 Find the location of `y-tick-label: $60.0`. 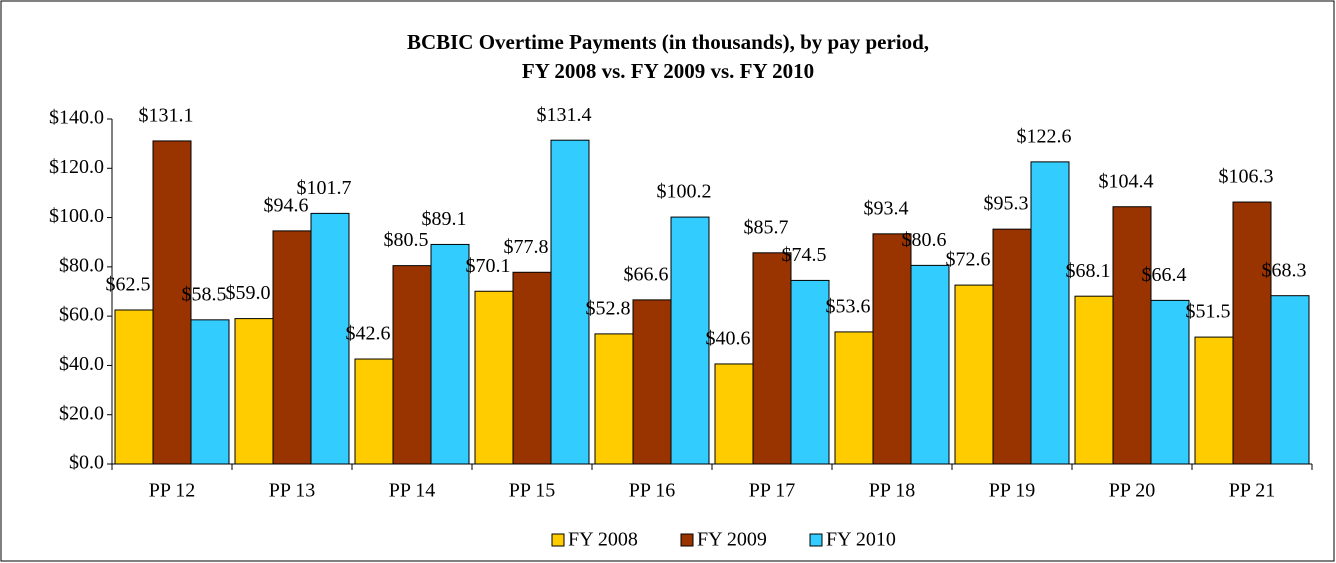

y-tick-label: $60.0 is located at coordinates (81, 315).